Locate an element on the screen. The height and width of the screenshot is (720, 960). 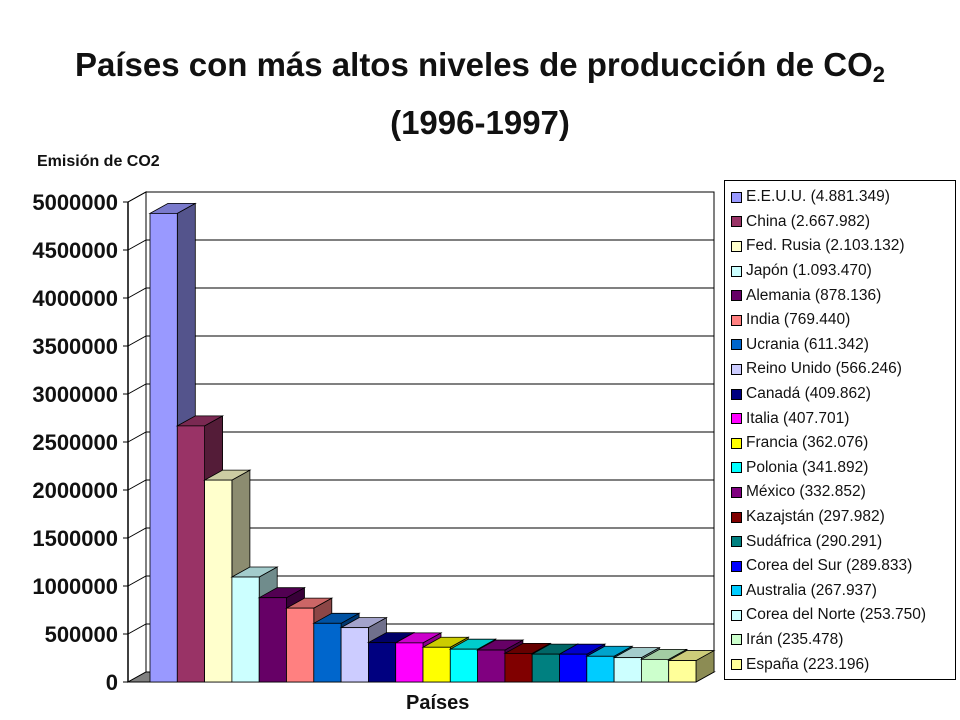
legend-item: Sudáfrica (290.291) is located at coordinates (843, 541).